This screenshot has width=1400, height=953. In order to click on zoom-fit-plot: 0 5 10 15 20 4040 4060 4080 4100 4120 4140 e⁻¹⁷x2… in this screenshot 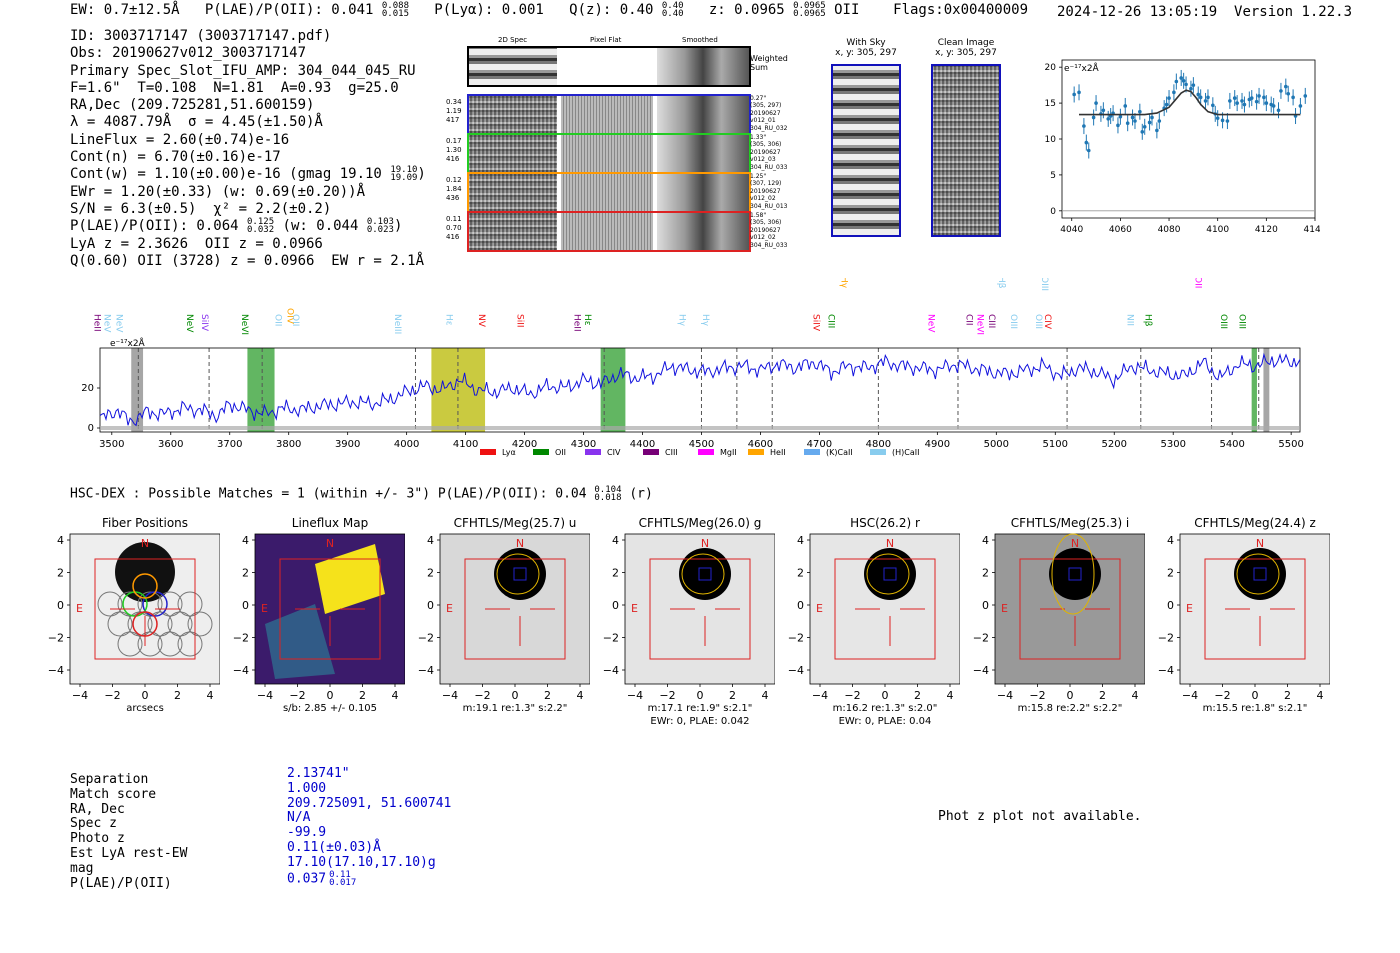, I will do `click(1182, 147)`.